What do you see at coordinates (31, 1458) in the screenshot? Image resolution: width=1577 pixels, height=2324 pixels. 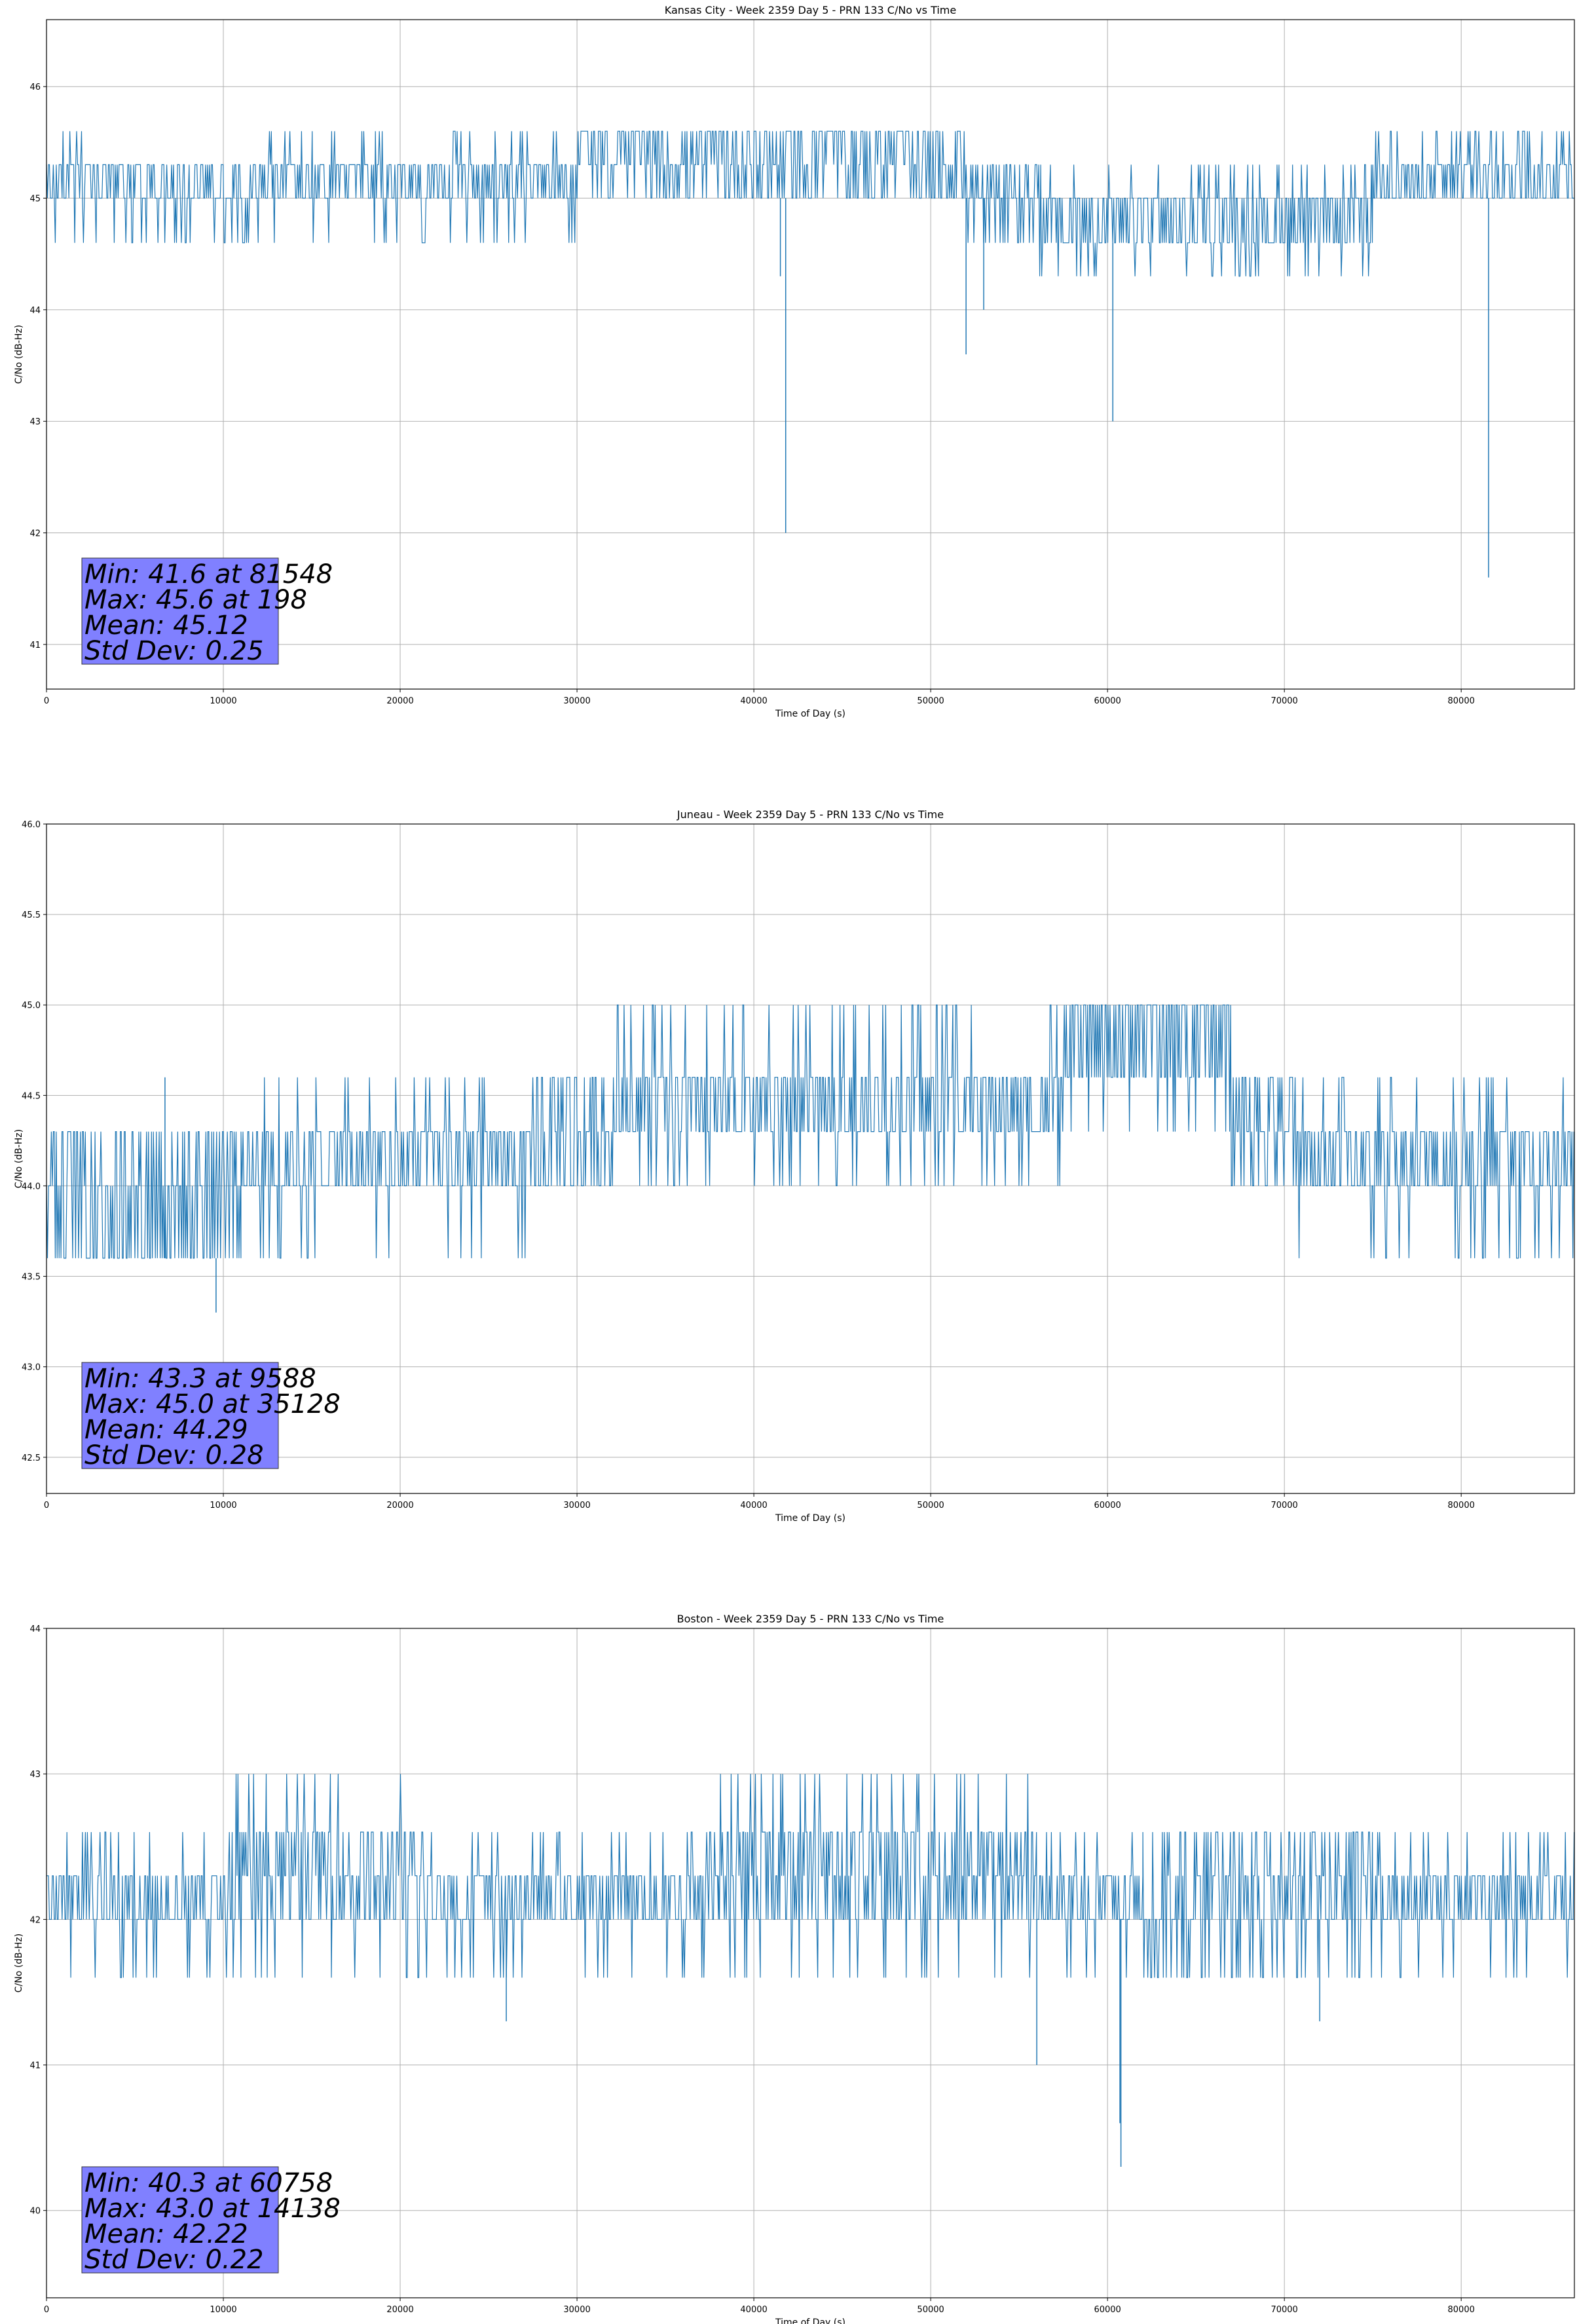 I see `y-tick-label: 42.5` at bounding box center [31, 1458].